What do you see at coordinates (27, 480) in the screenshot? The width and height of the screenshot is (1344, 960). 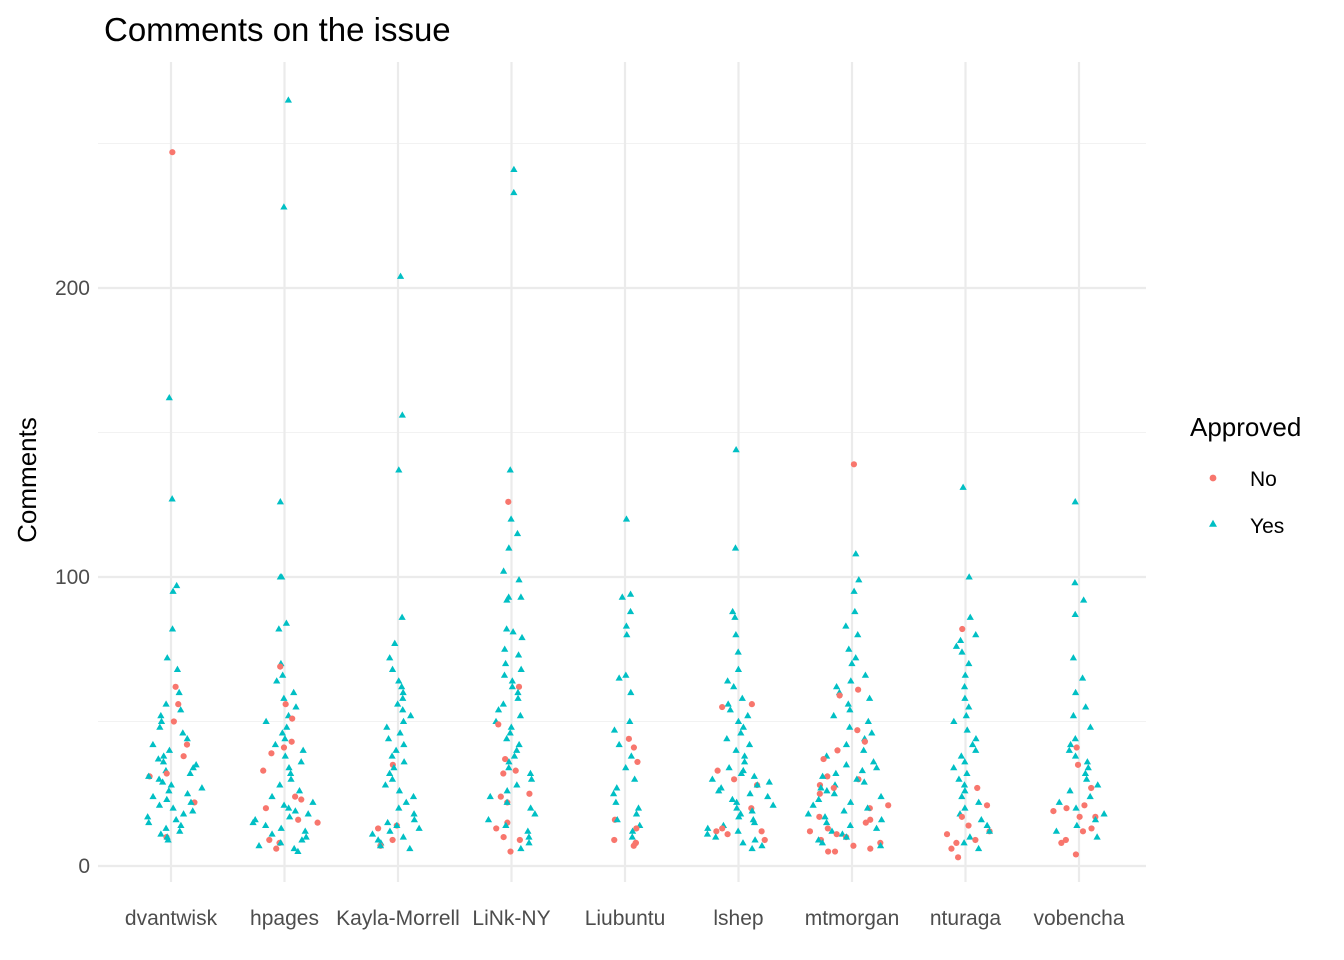 I see `y-axis-title: Comments` at bounding box center [27, 480].